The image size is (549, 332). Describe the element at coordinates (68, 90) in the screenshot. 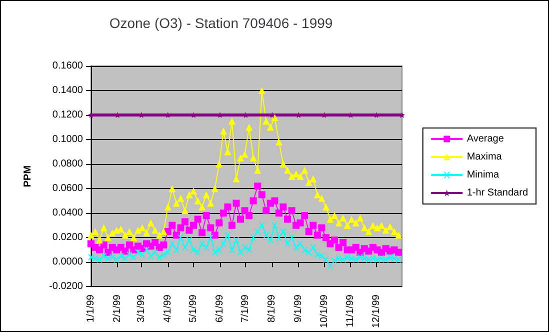

I see `y-tick-label: 0.1400` at that location.